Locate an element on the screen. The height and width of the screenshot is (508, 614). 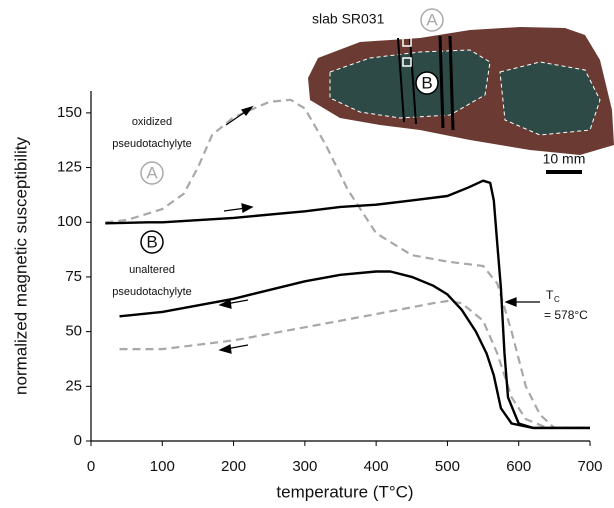
x-axis-title: temperature (T°C) is located at coordinates (344, 491).